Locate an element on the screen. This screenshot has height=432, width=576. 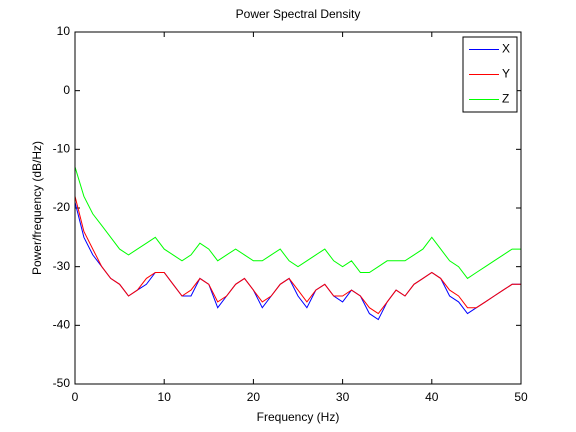
y-tick-label: -10 is located at coordinates (62, 149).